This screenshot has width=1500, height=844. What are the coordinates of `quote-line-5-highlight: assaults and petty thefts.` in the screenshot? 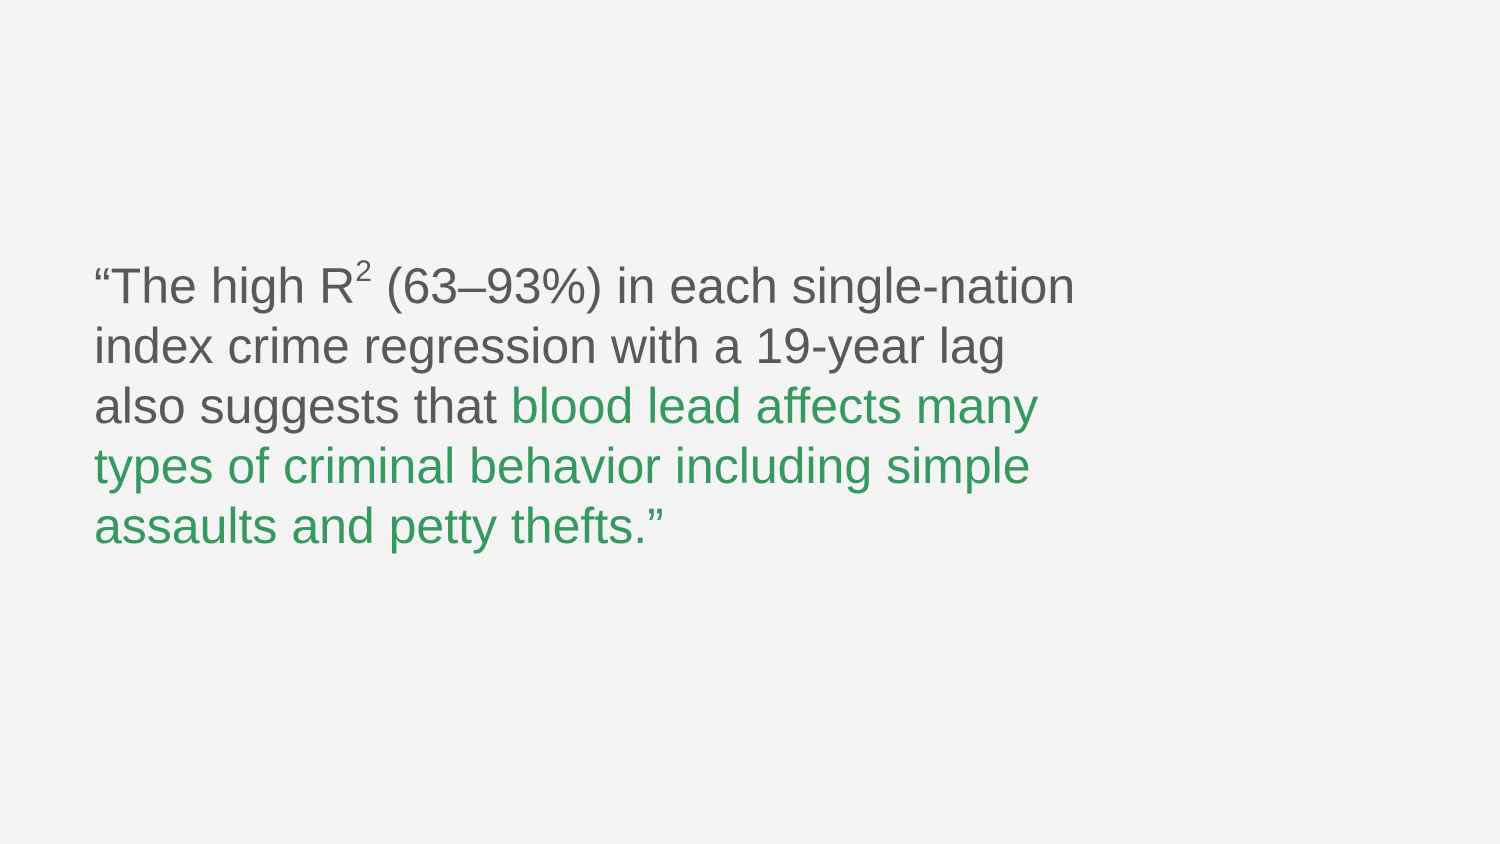 It's located at (371, 526).